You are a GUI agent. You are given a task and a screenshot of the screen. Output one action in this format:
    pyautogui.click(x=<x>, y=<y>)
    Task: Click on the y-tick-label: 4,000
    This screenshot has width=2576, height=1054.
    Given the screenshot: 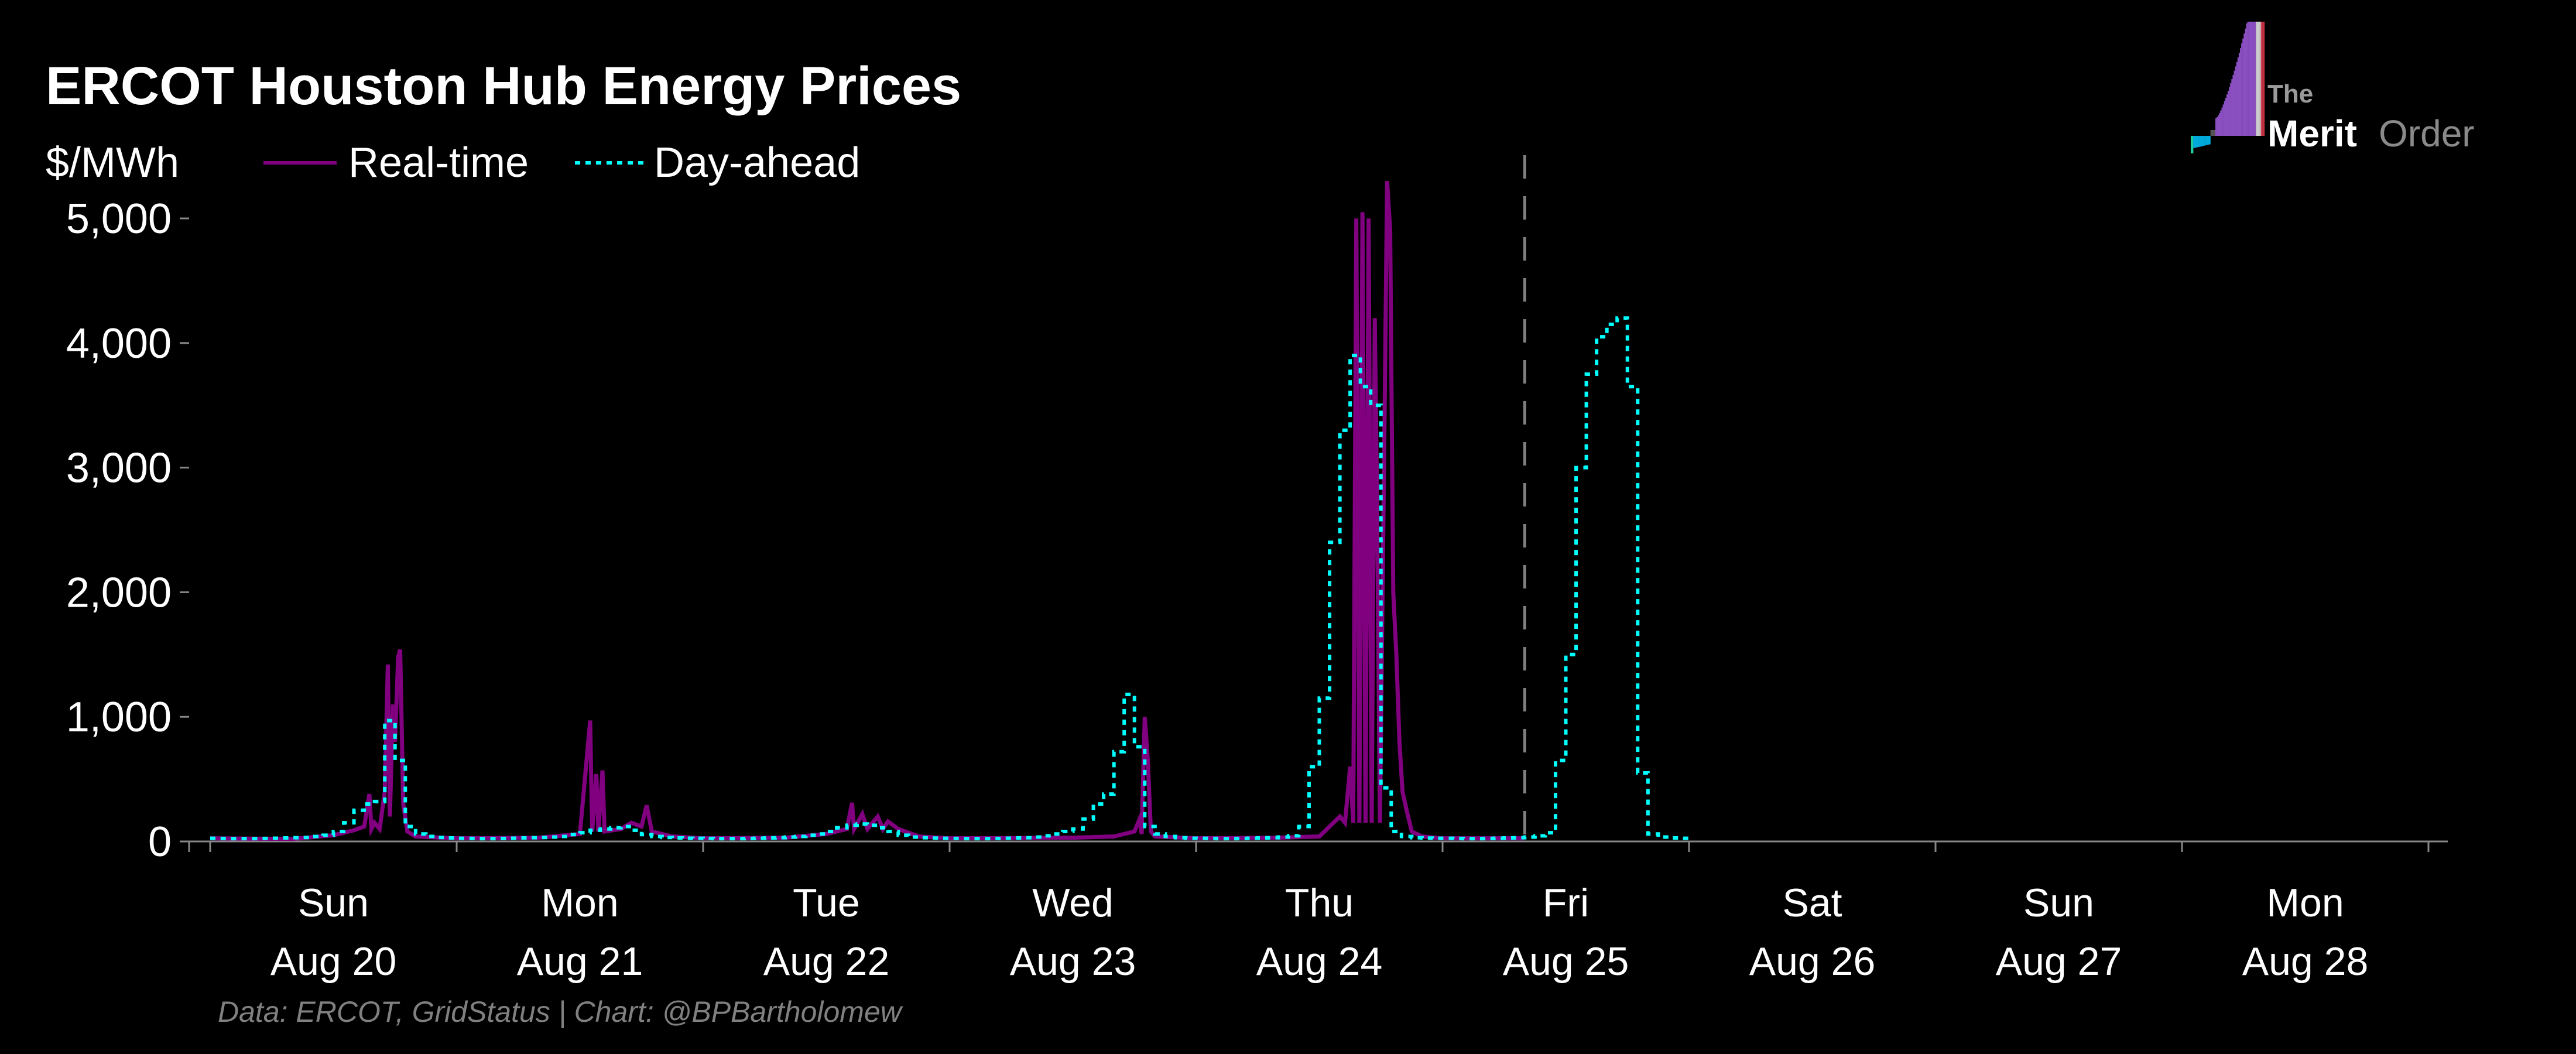 What is the action you would take?
    pyautogui.click(x=119, y=344)
    